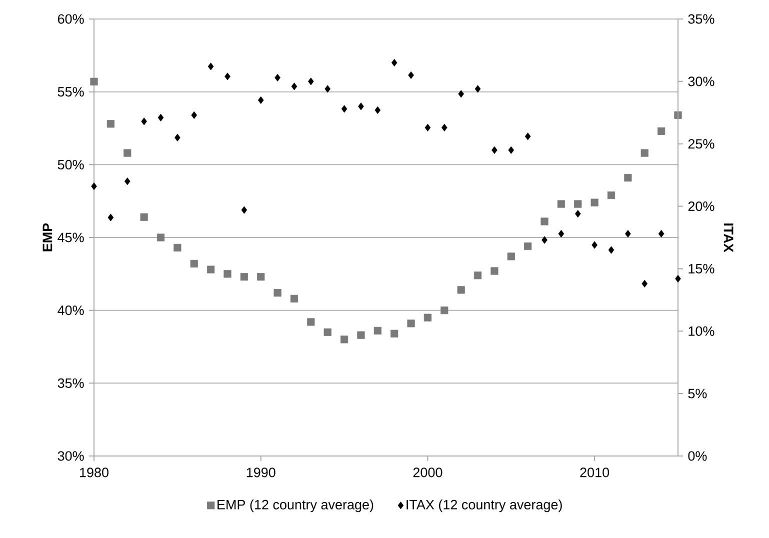 The image size is (769, 538). What do you see at coordinates (701, 331) in the screenshot?
I see `y2-tick-label: 10%` at bounding box center [701, 331].